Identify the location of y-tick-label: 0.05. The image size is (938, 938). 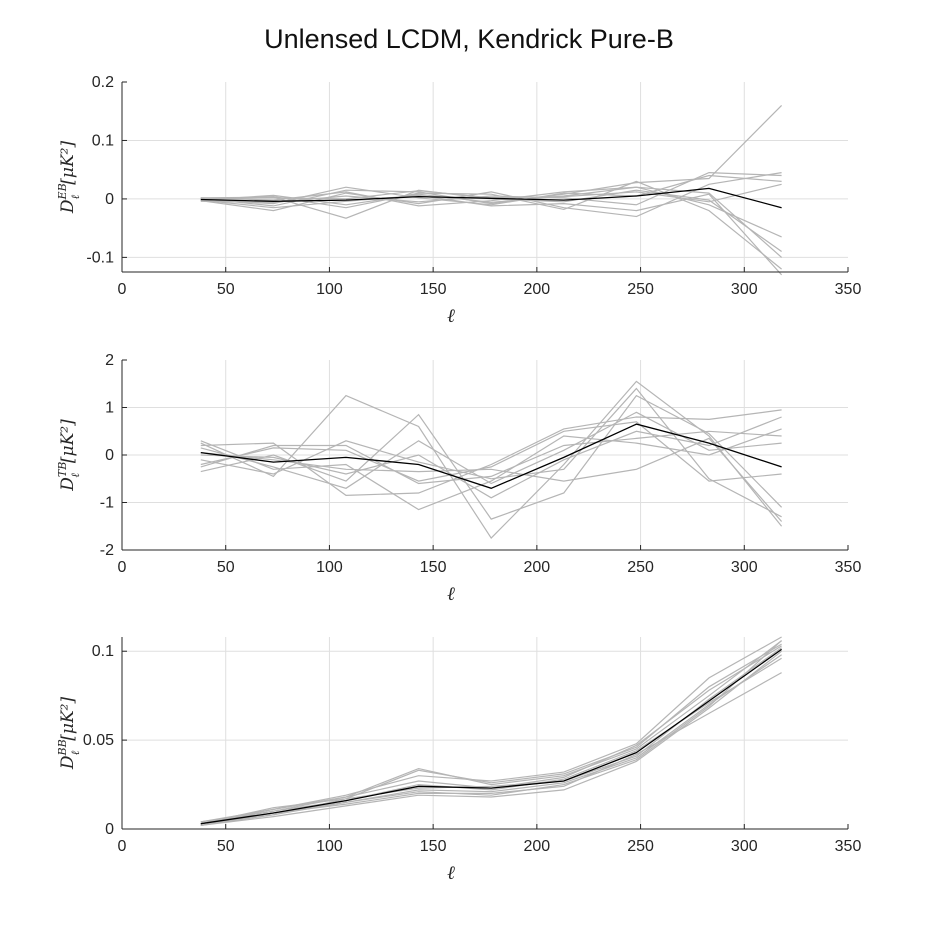
(98, 740).